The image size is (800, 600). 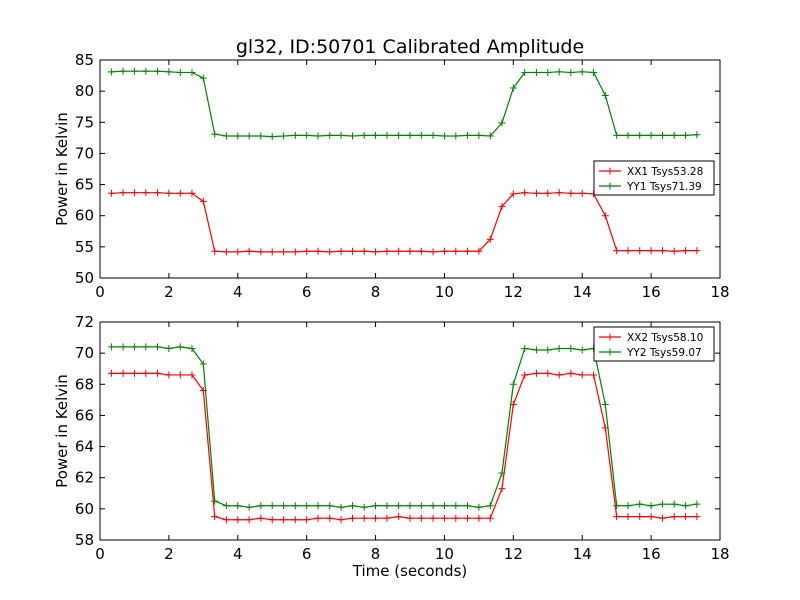 What do you see at coordinates (410, 571) in the screenshot?
I see `x-axis-label: Time (seconds)` at bounding box center [410, 571].